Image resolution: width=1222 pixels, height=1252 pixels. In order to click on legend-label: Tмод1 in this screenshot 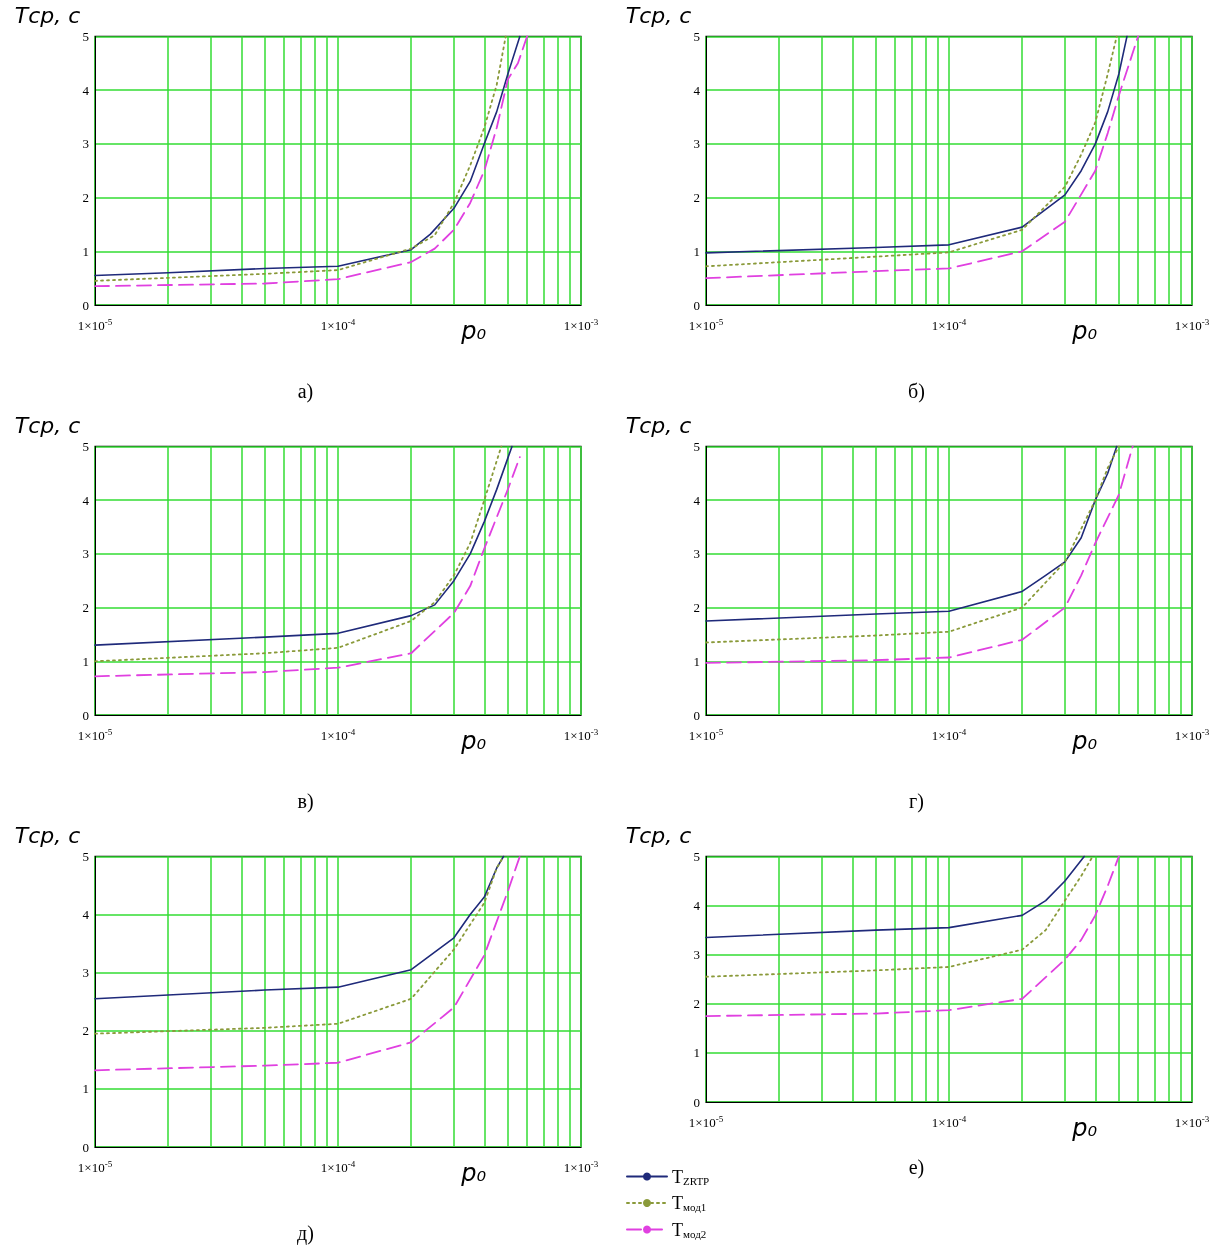, I will do `click(689, 1203)`.